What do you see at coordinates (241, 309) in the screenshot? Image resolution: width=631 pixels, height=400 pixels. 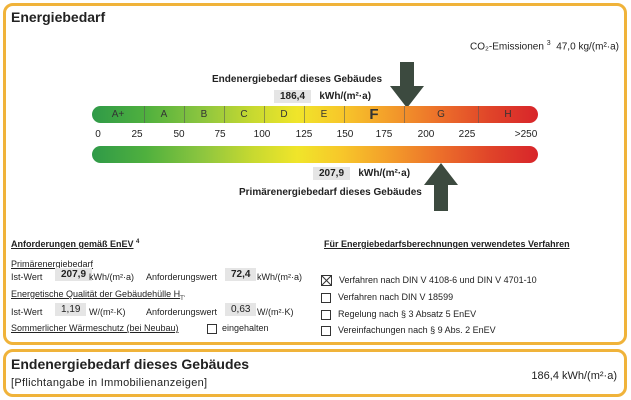 I see `req2-value: 0,63` at bounding box center [241, 309].